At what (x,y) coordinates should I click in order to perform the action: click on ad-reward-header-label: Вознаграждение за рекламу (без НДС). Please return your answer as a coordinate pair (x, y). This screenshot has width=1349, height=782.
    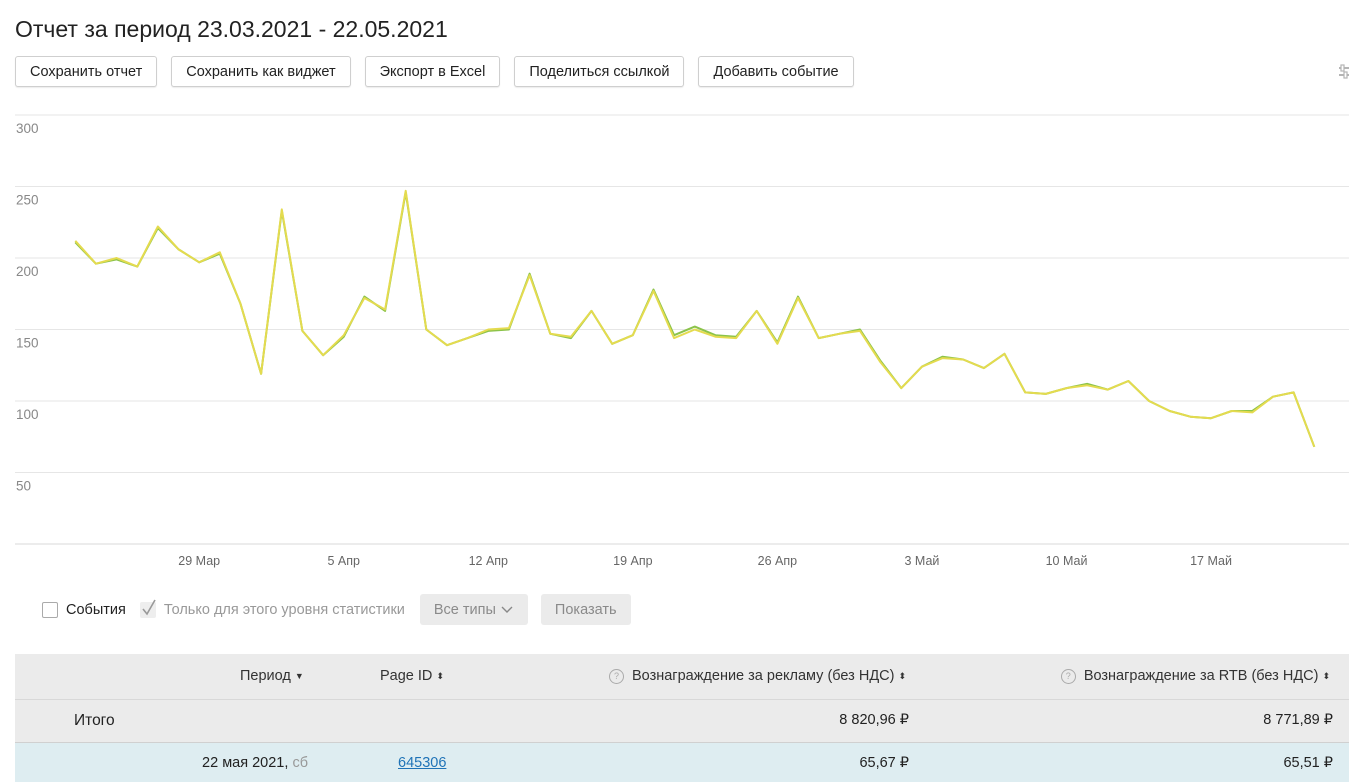
    Looking at the image, I should click on (763, 676).